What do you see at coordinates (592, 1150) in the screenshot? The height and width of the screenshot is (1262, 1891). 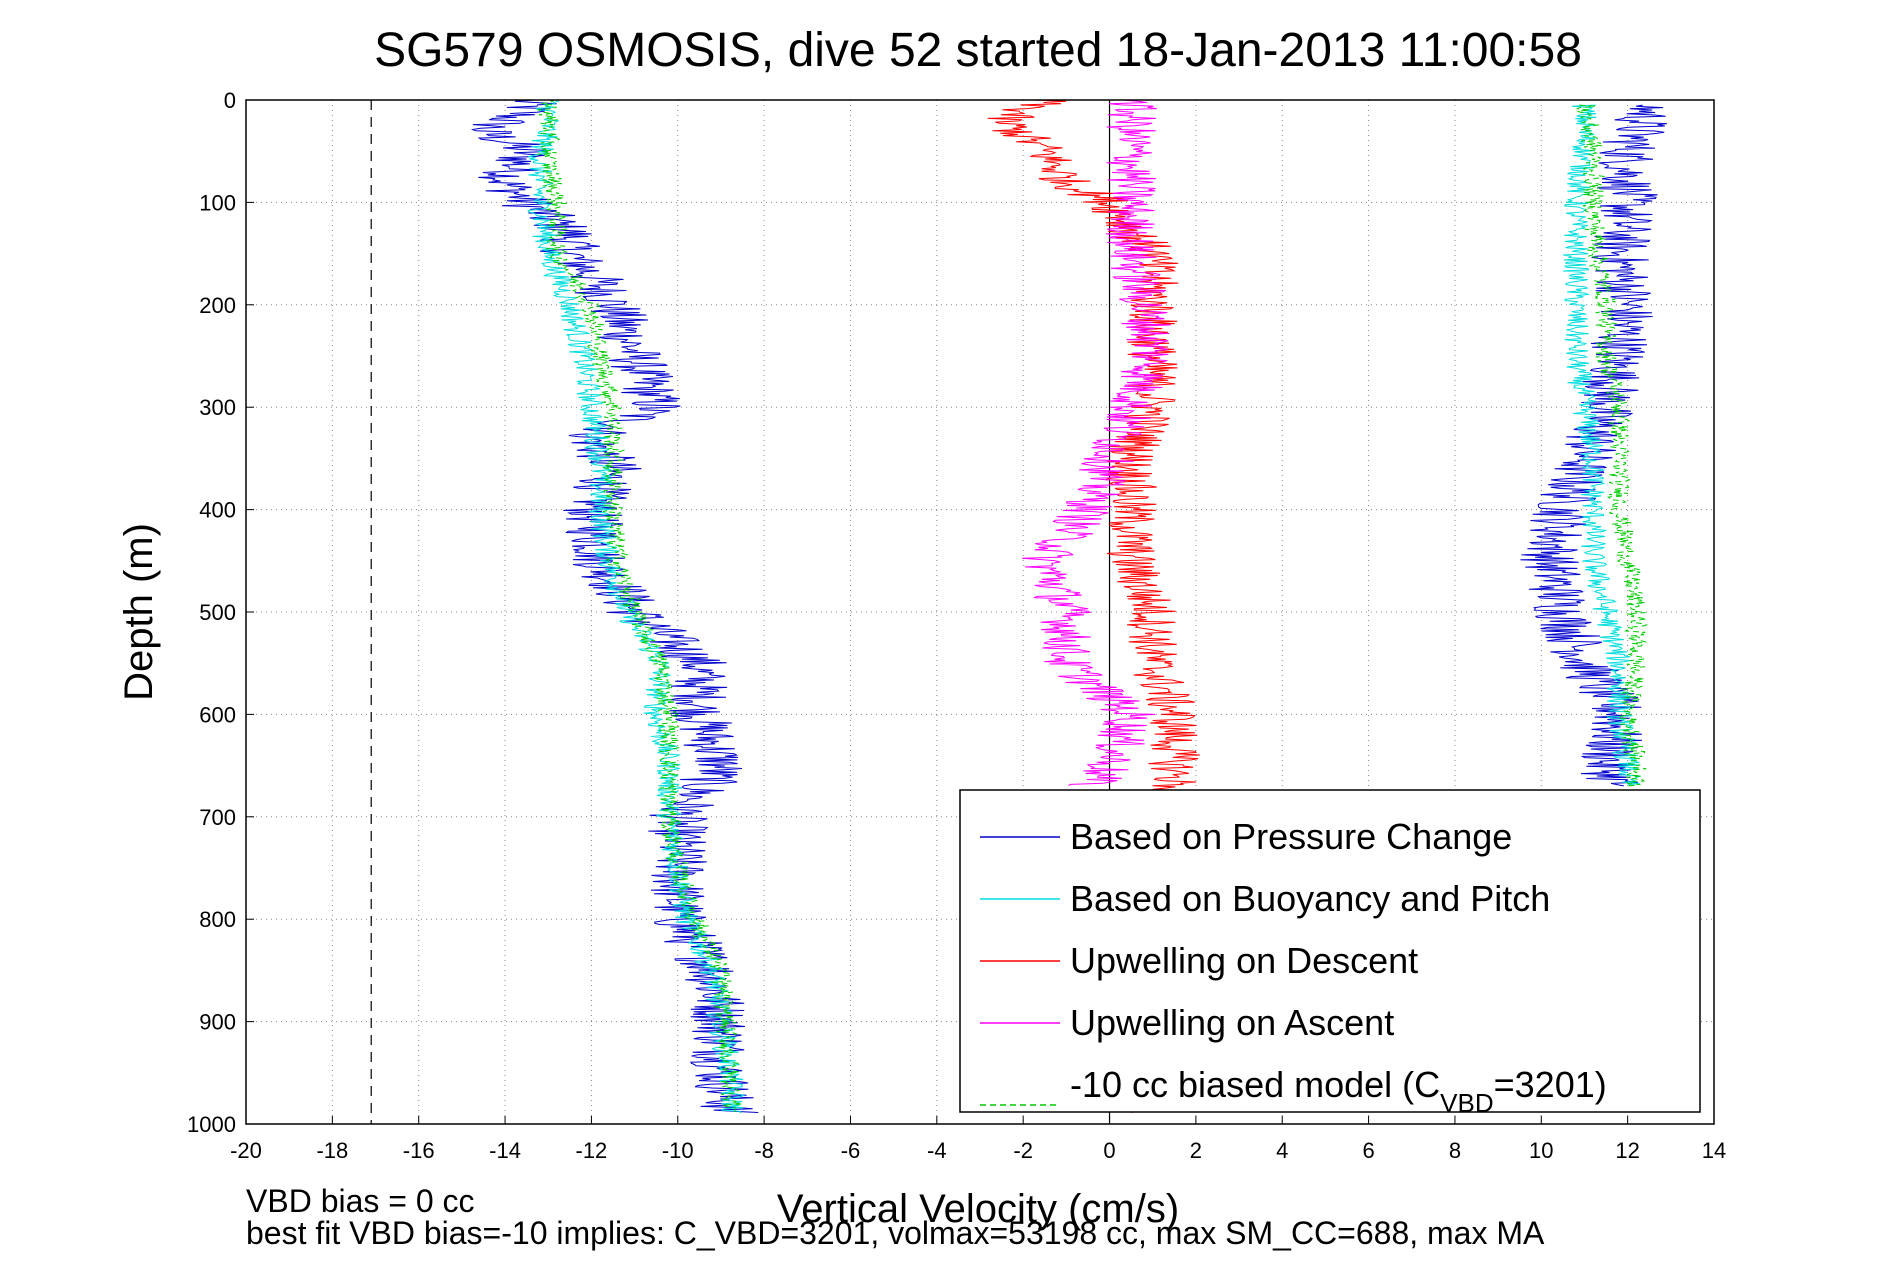 I see `x-tick-label: -12` at bounding box center [592, 1150].